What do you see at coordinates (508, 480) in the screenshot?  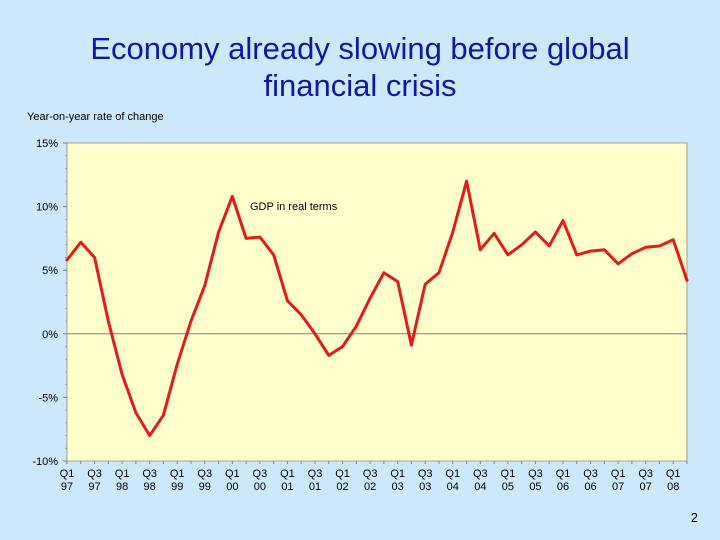 I see `x-tick-label: Q1 05` at bounding box center [508, 480].